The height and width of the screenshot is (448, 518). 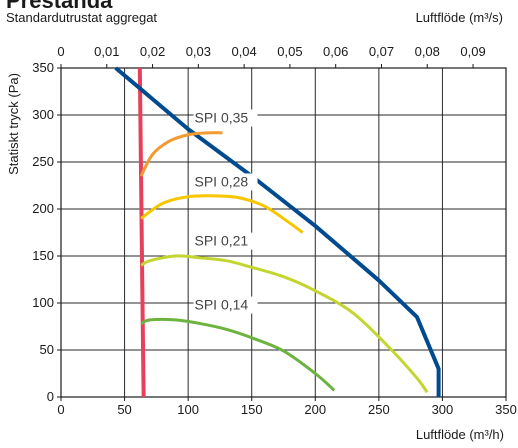 I want to click on x2-tick-label: 0, so click(x=60, y=51).